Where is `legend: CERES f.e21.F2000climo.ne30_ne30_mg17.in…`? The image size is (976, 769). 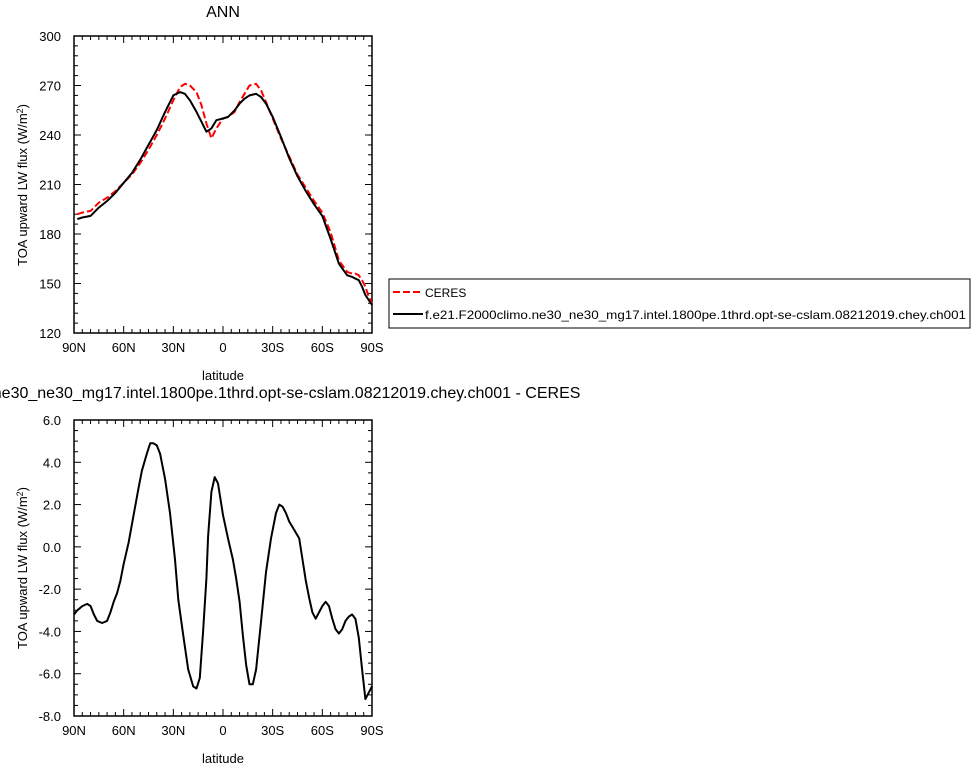 legend: CERES f.e21.F2000climo.ne30_ne30_mg17.in… is located at coordinates (679, 303).